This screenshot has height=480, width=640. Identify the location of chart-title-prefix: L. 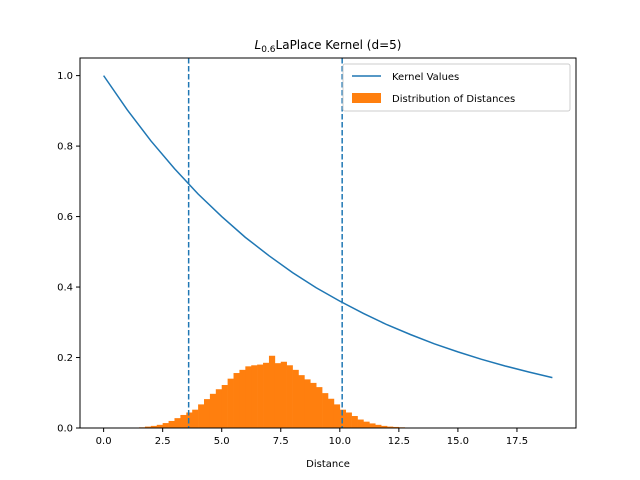
(258, 45).